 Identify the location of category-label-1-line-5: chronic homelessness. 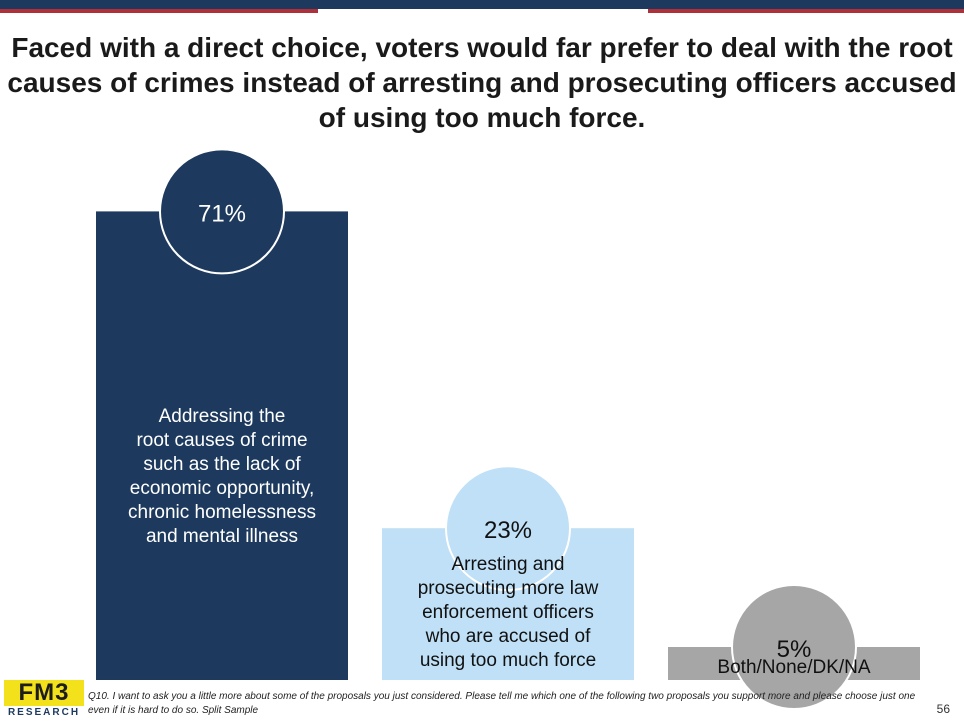
(222, 512).